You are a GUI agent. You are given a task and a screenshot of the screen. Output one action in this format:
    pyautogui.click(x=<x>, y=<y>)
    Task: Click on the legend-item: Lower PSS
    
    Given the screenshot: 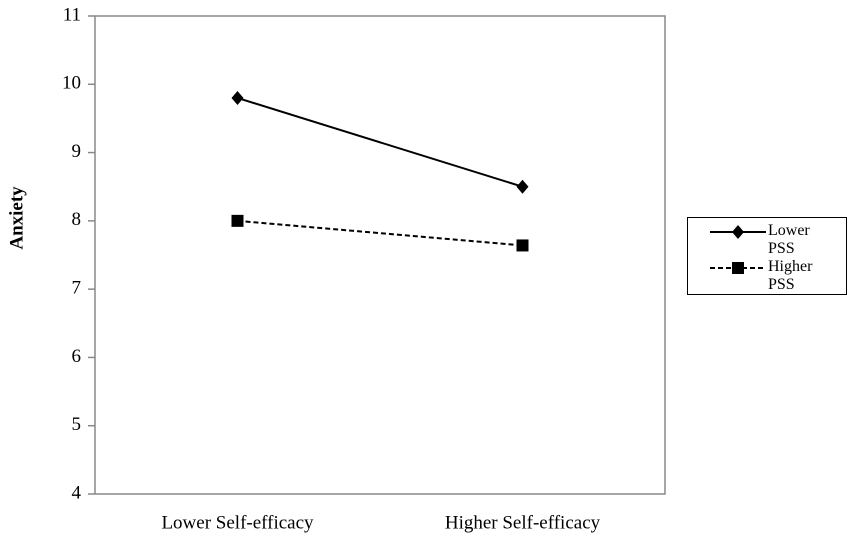 What is the action you would take?
    pyautogui.click(x=768, y=240)
    